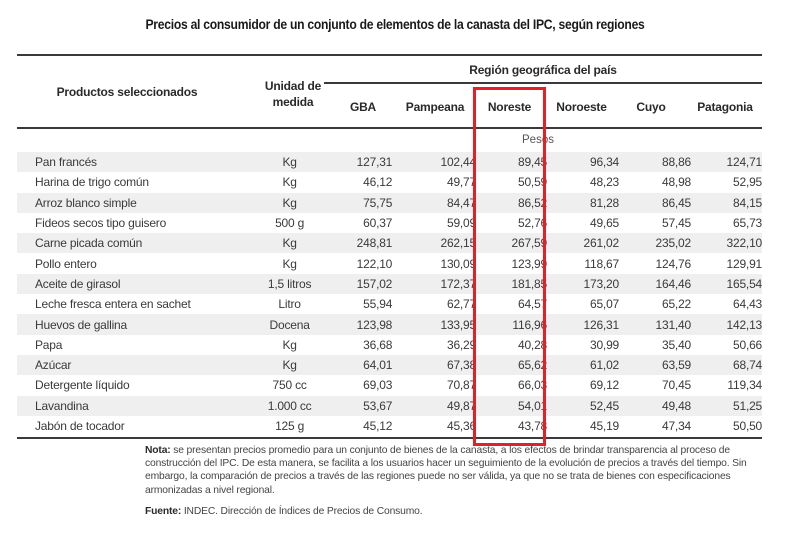 This screenshot has width=790, height=535. Describe the element at coordinates (458, 263) in the screenshot. I see `cell-price-pampeana: 130,09` at that location.